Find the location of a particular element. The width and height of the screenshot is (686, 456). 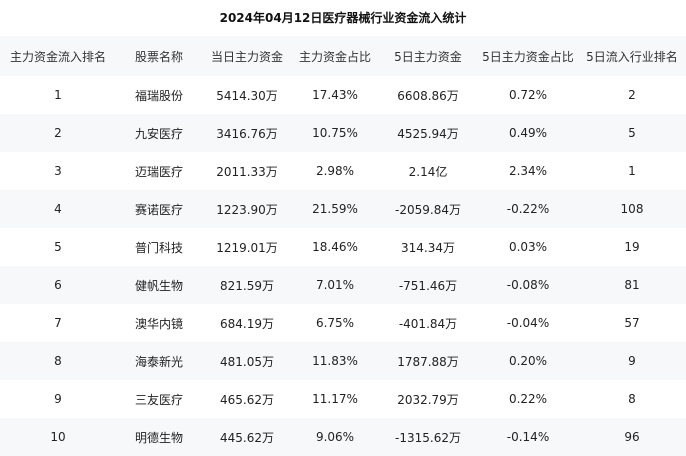

table-row: 8 海泰新光 481.05万 11.83% 1787.88万 0.20% 9 is located at coordinates (343, 361).